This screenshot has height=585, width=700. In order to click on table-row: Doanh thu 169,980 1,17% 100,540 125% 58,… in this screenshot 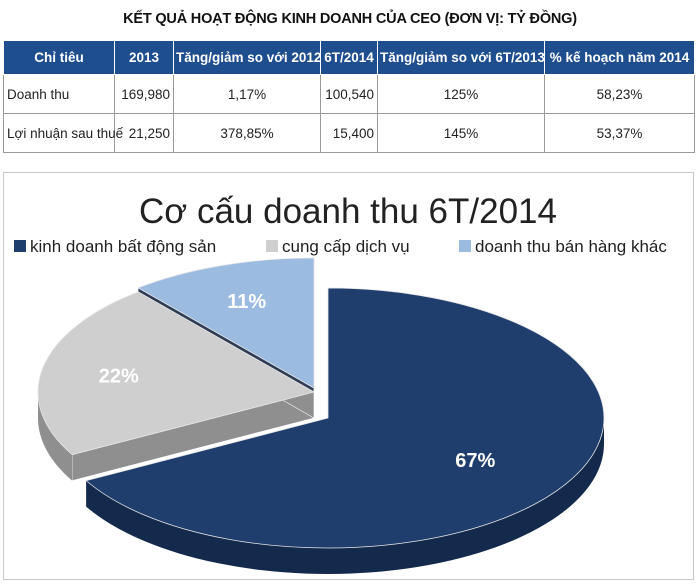, I will do `click(349, 94)`.